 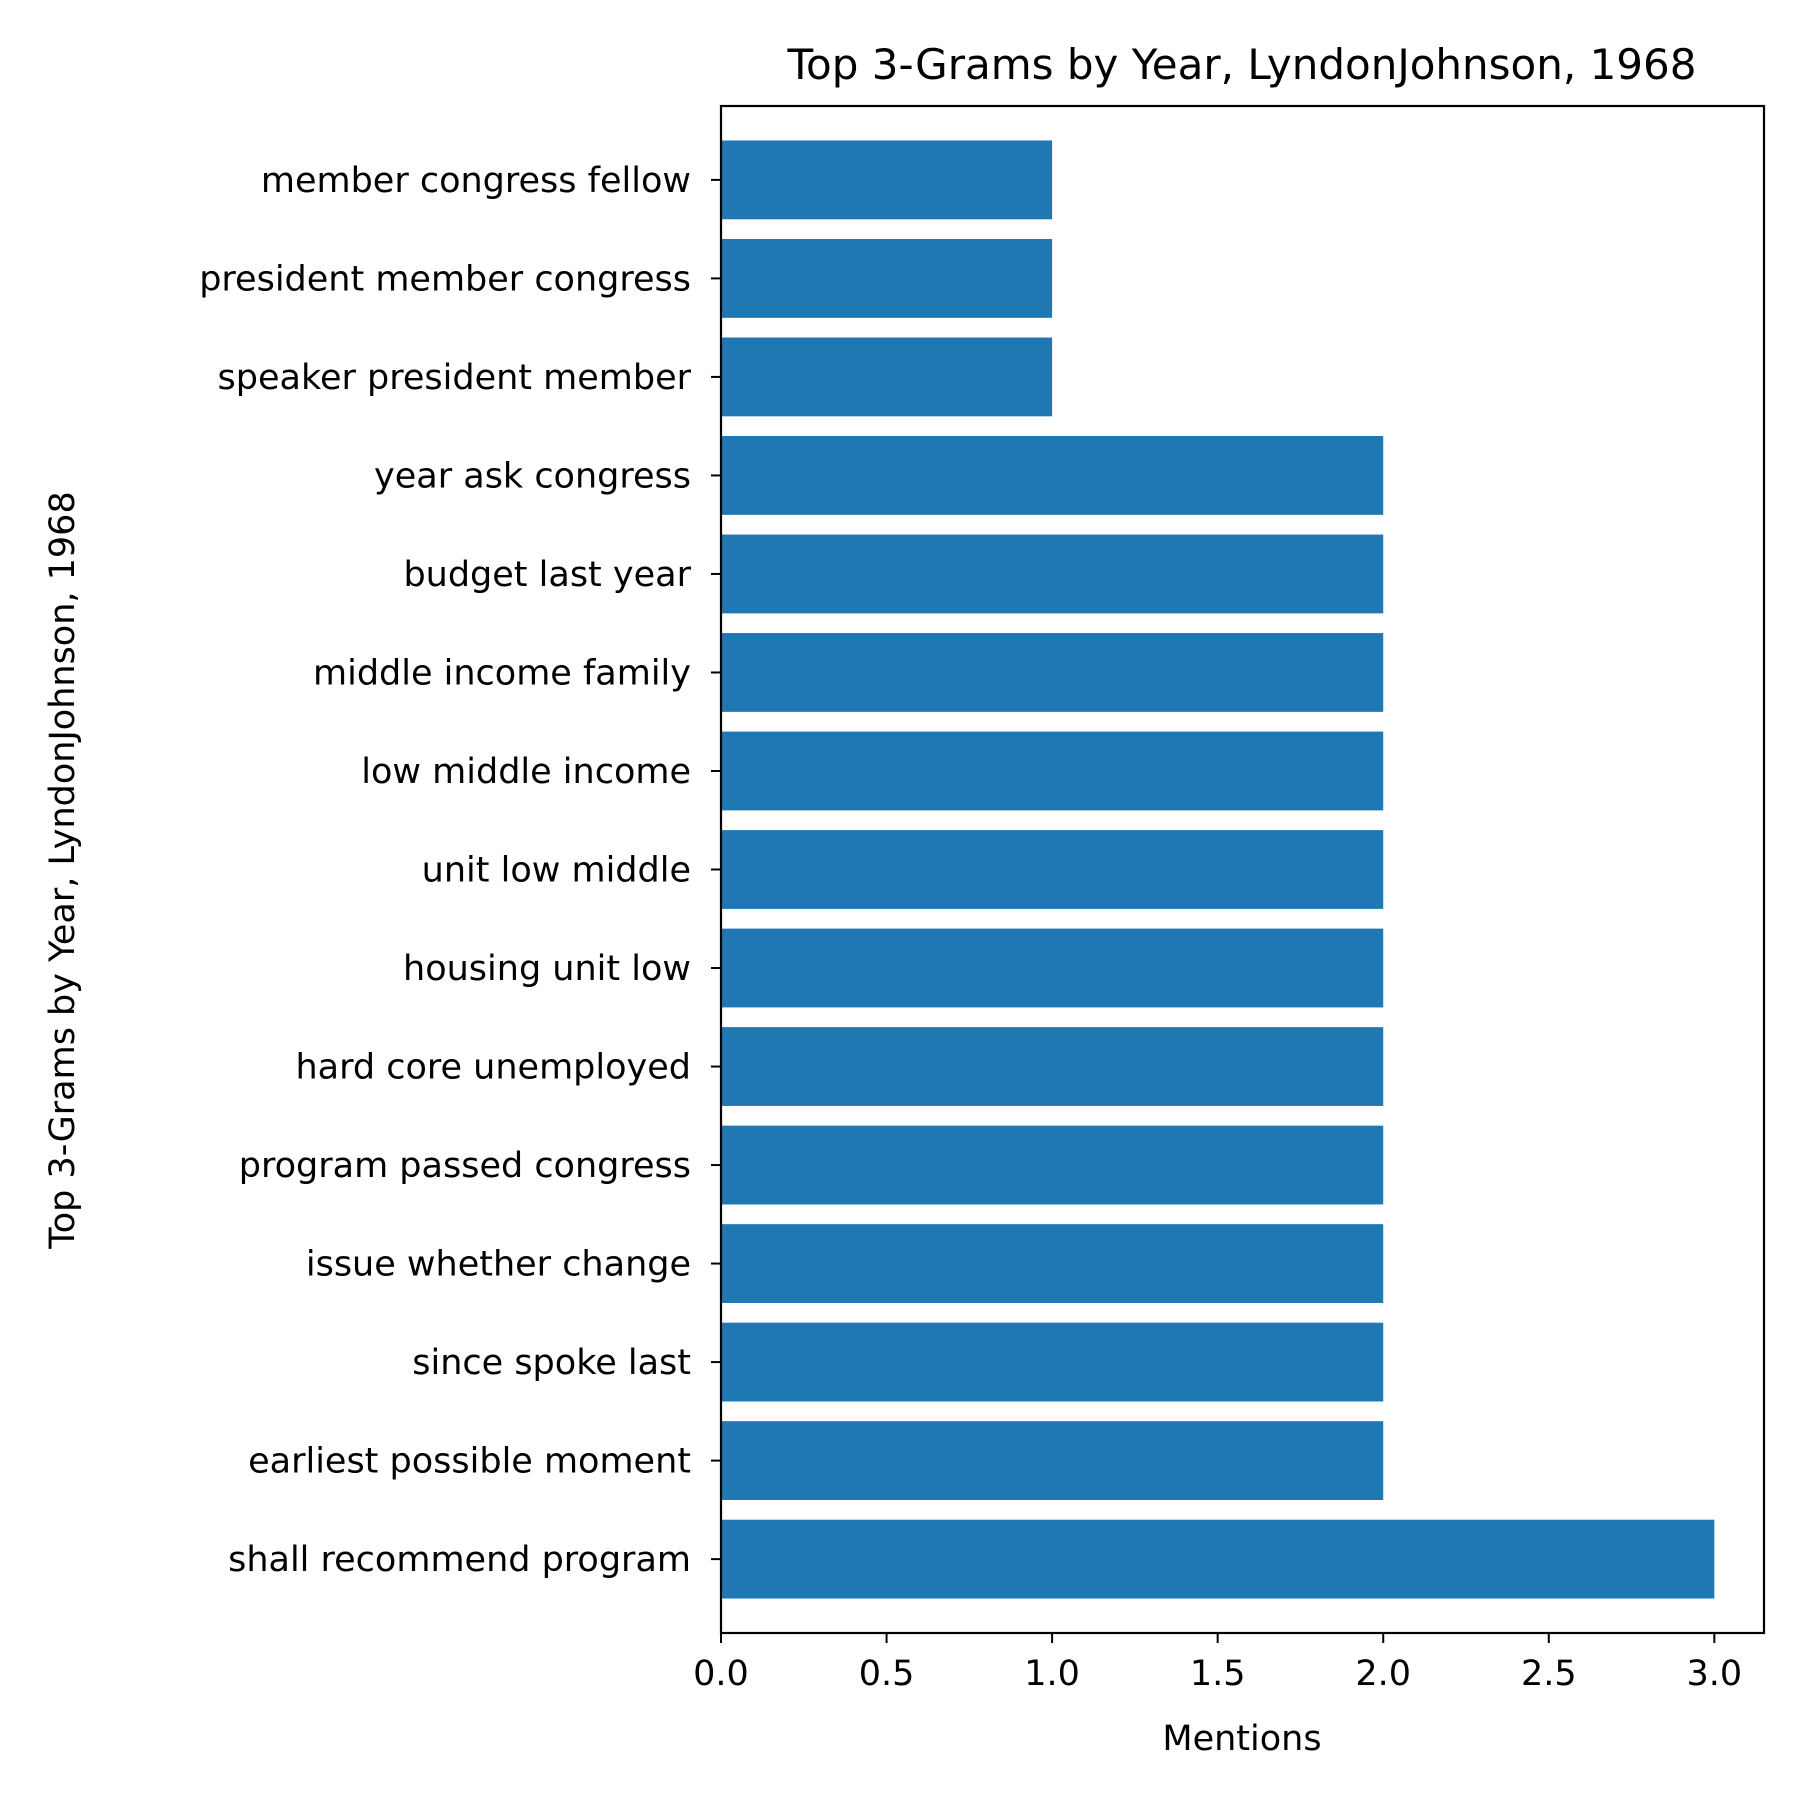 I want to click on y-tick-label: year ask congress, so click(x=532, y=476).